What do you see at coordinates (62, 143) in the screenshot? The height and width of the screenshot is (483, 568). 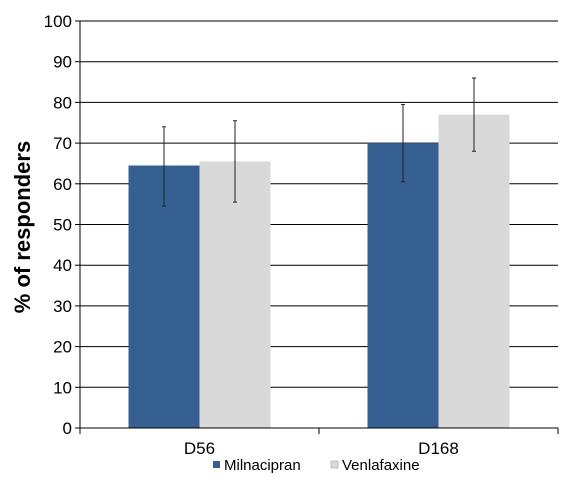 I see `y-tick-label: 70` at bounding box center [62, 143].